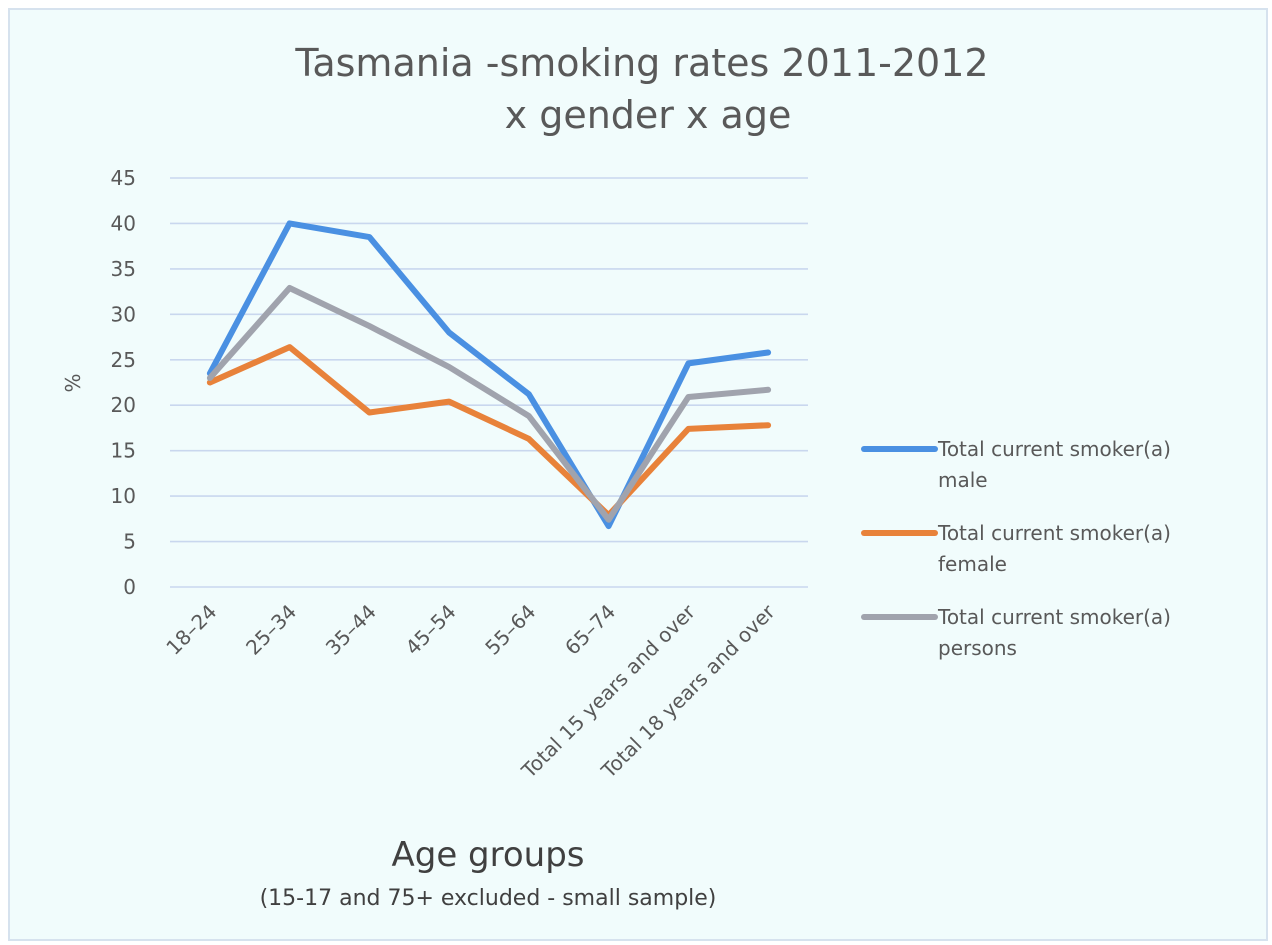 This screenshot has width=1272, height=945. What do you see at coordinates (648, 115) in the screenshot?
I see `chart-title-line2: x gender x age` at bounding box center [648, 115].